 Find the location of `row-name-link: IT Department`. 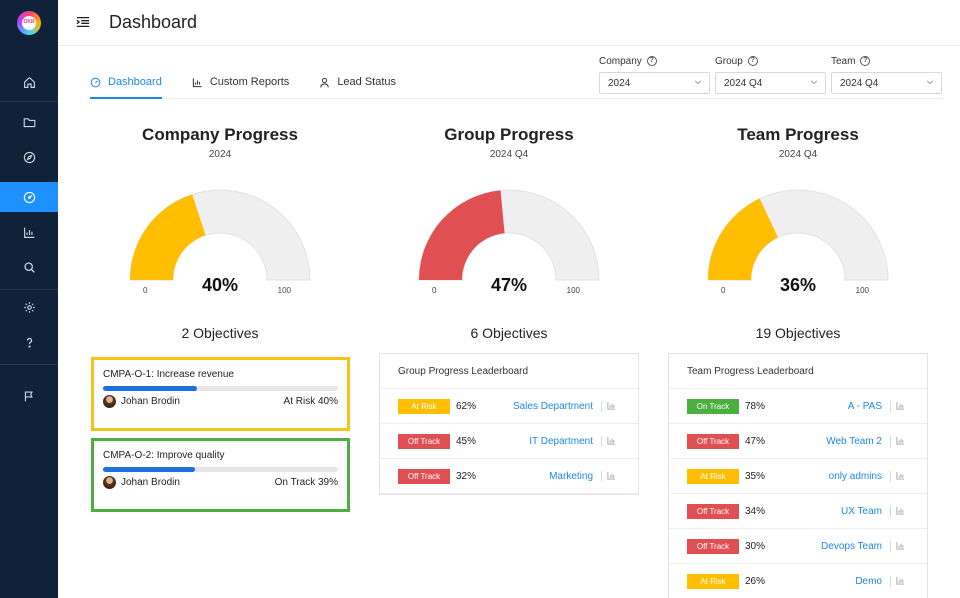

row-name-link: IT Department is located at coordinates (561, 441).